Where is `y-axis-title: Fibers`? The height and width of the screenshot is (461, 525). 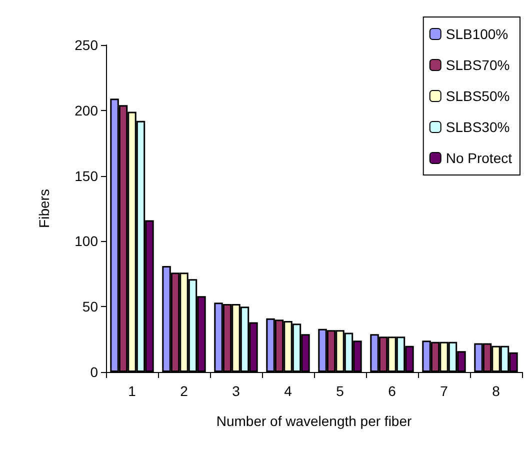
y-axis-title: Fibers is located at coordinates (44, 208).